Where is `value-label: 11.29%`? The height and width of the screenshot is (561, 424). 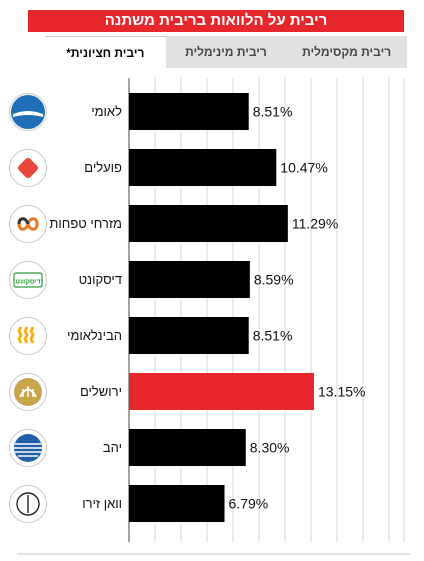
value-label: 11.29% is located at coordinates (315, 224).